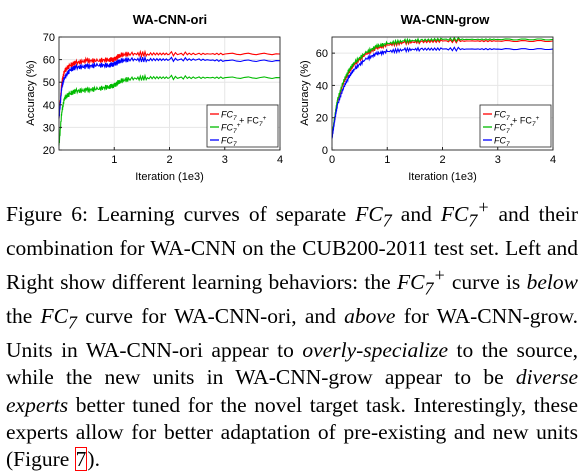 Image resolution: width=583 pixels, height=474 pixels. What do you see at coordinates (181, 214) in the screenshot?
I see `caption-text-1: Figure 6: Learning curves of separate` at bounding box center [181, 214].